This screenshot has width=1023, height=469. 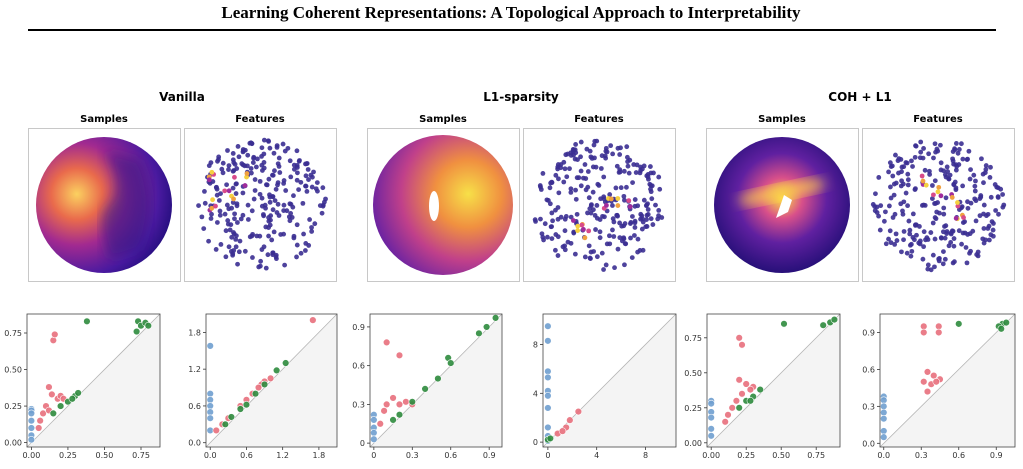 What do you see at coordinates (210, 455) in the screenshot?
I see `x-tick-label: 0.0` at bounding box center [210, 455].